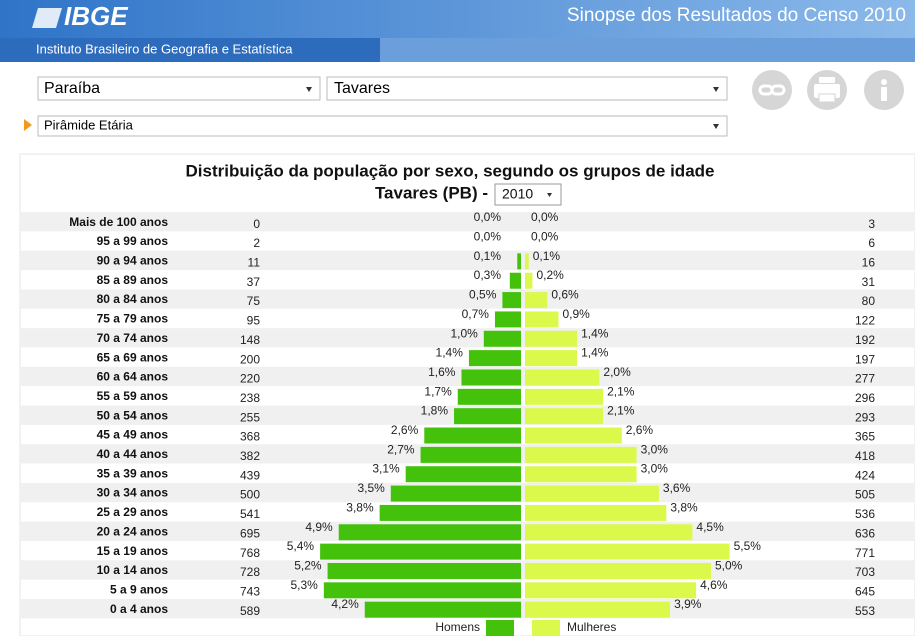 The height and width of the screenshot is (636, 915). Describe the element at coordinates (133, 512) in the screenshot. I see `age-group: 25 a 29 anos` at that location.